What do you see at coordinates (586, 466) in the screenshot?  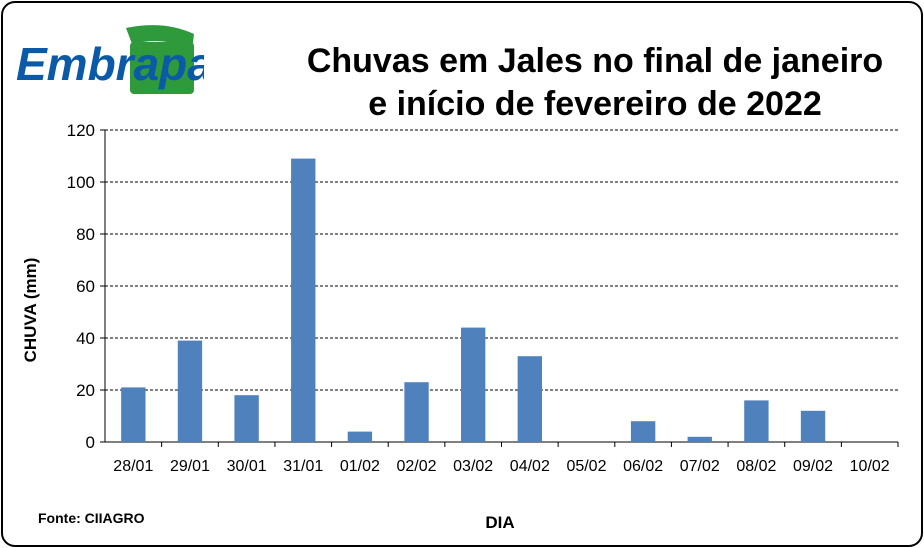 I see `x-tick-label: 05/02` at bounding box center [586, 466].